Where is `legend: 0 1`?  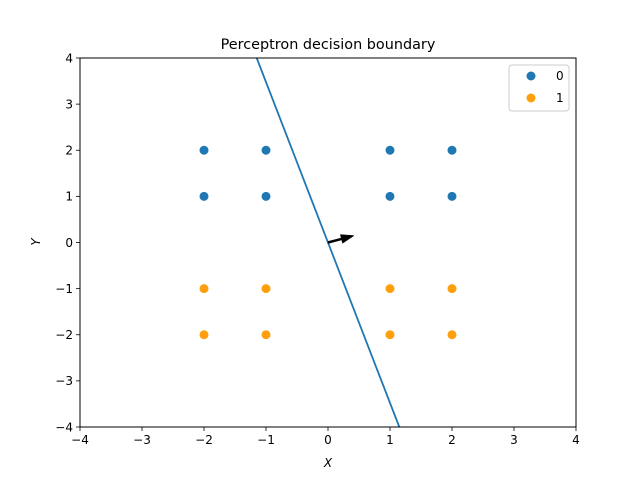 legend: 0 1 is located at coordinates (539, 88).